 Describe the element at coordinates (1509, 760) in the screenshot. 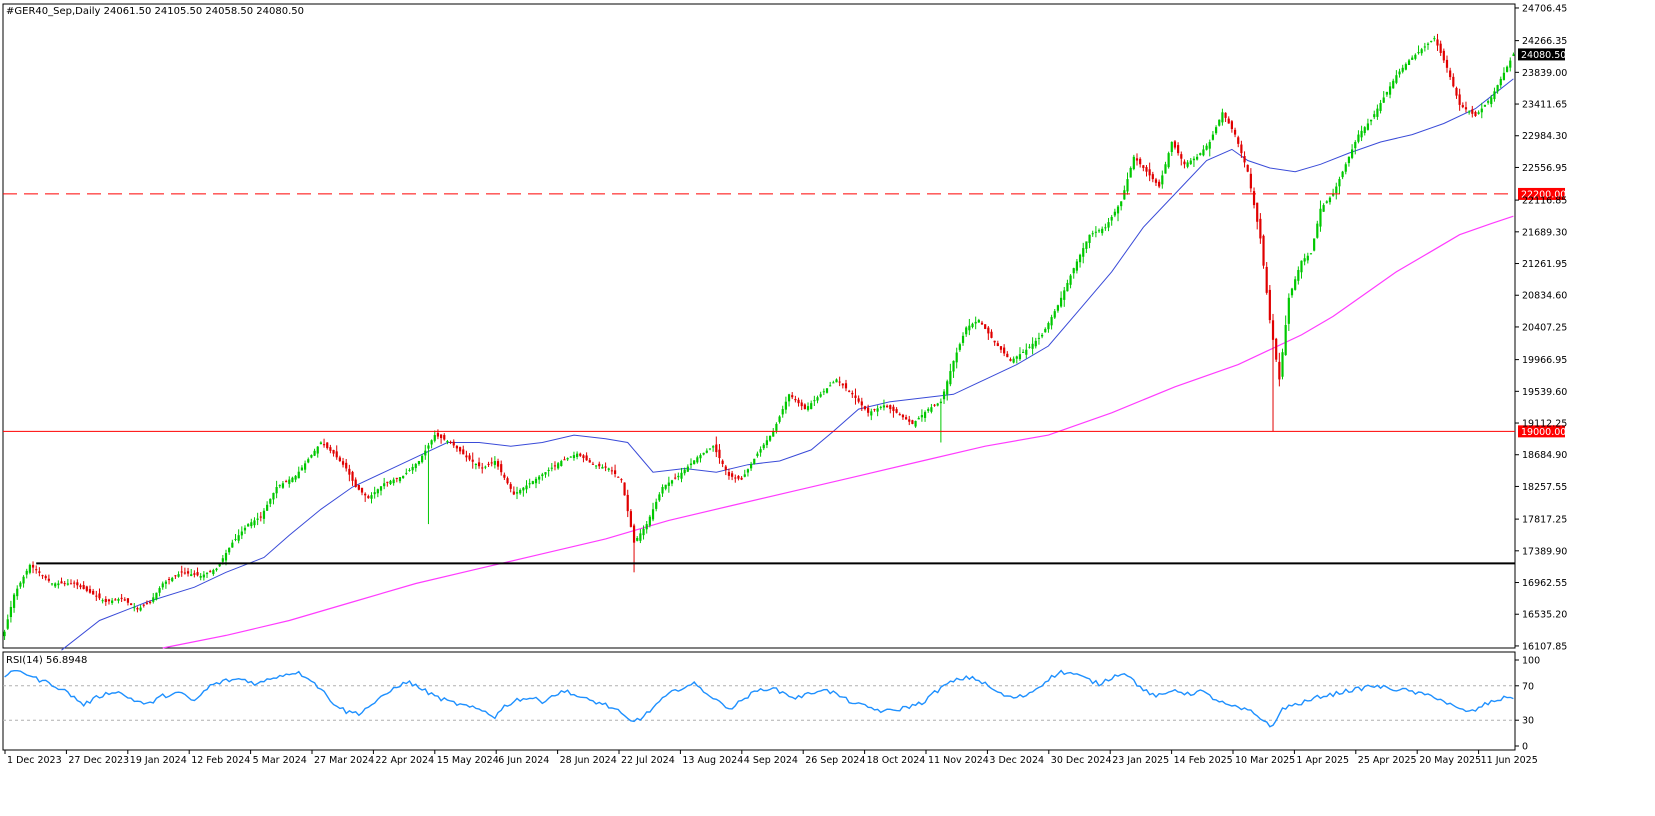

I see `x-tick-label: 11 Jun 2025` at that location.